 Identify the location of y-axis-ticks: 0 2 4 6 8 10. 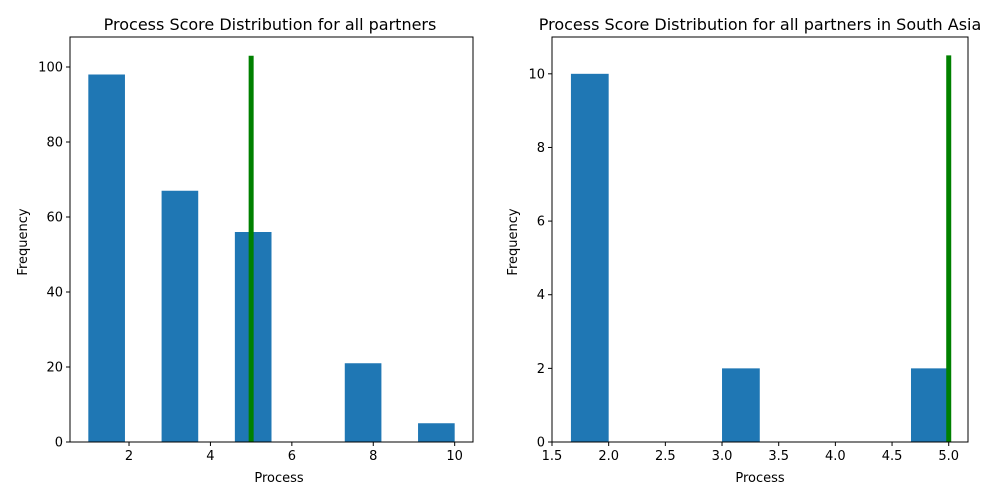
(540, 259).